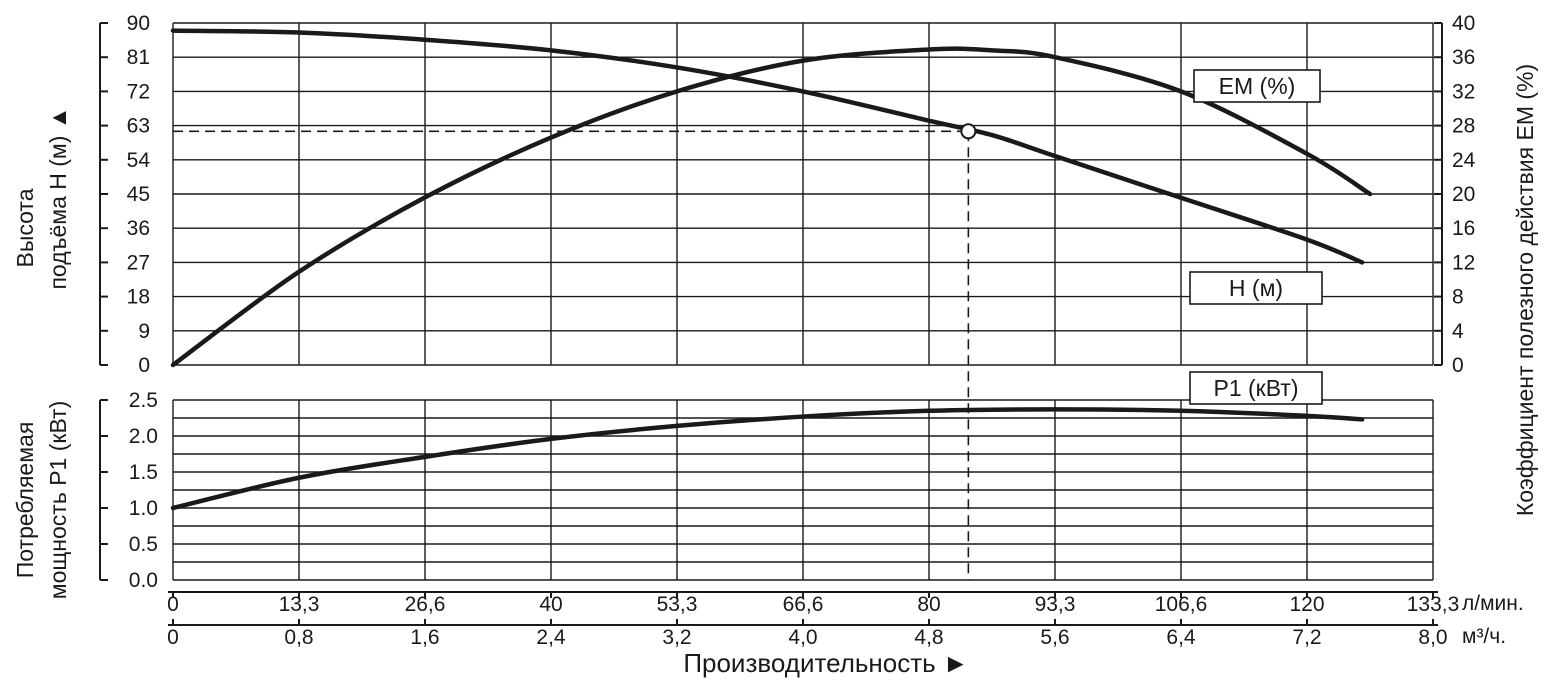 The width and height of the screenshot is (1557, 688). What do you see at coordinates (138, 228) in the screenshot?
I see `head-tick-label: 36` at bounding box center [138, 228].